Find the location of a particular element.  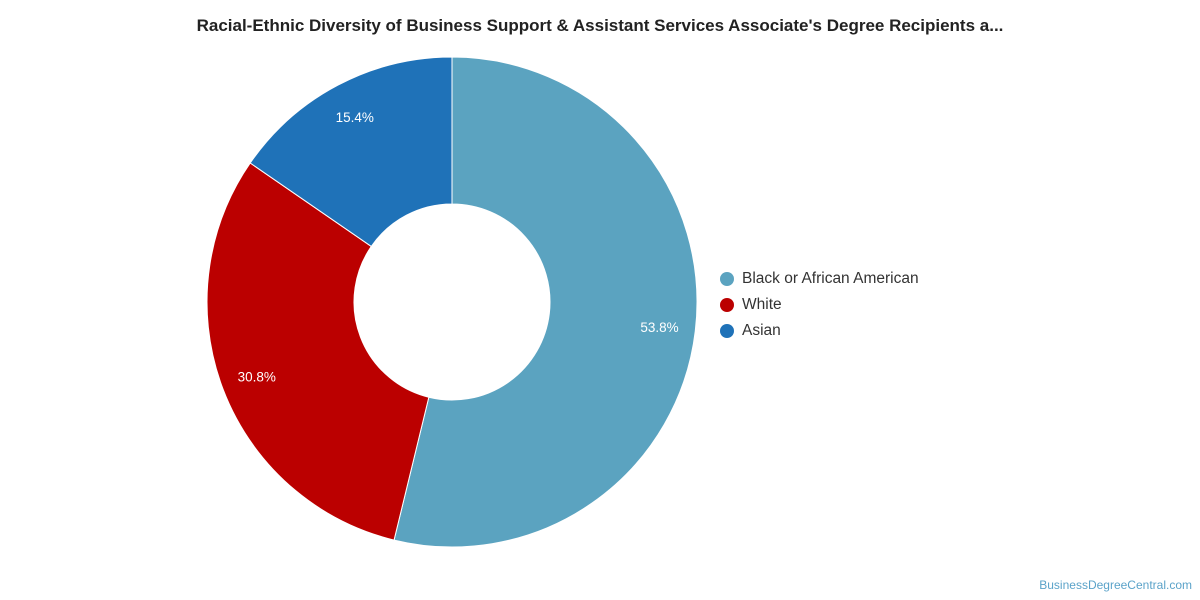

legend-item-white: White is located at coordinates (819, 305).